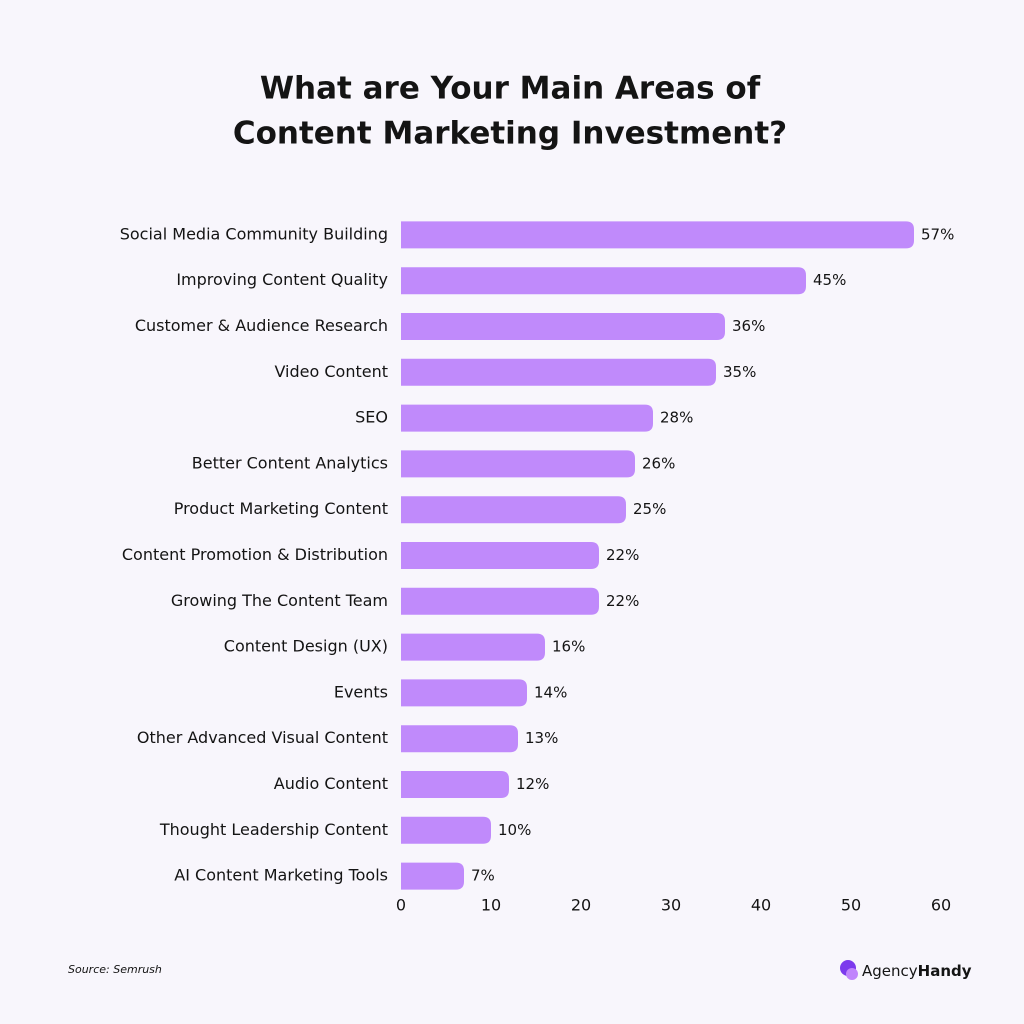  I want to click on value-label: 10%, so click(514, 830).